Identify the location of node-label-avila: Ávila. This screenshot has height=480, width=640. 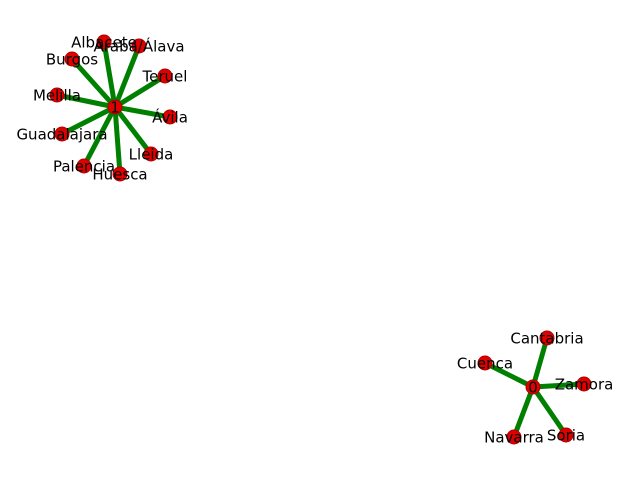
(170, 117).